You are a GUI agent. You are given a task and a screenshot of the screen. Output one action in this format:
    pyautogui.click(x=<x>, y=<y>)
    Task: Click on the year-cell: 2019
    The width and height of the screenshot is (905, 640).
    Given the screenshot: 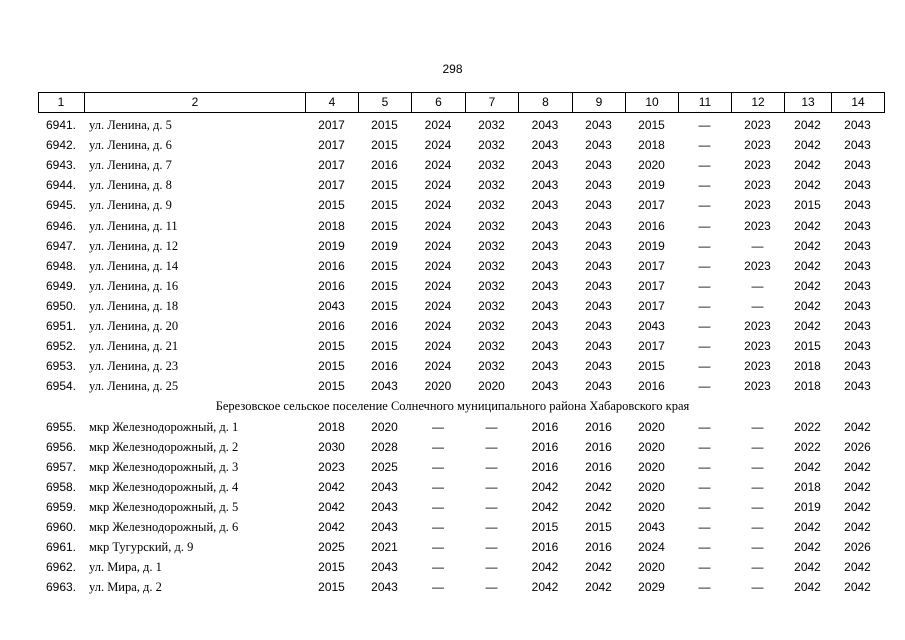 What is the action you would take?
    pyautogui.click(x=651, y=245)
    